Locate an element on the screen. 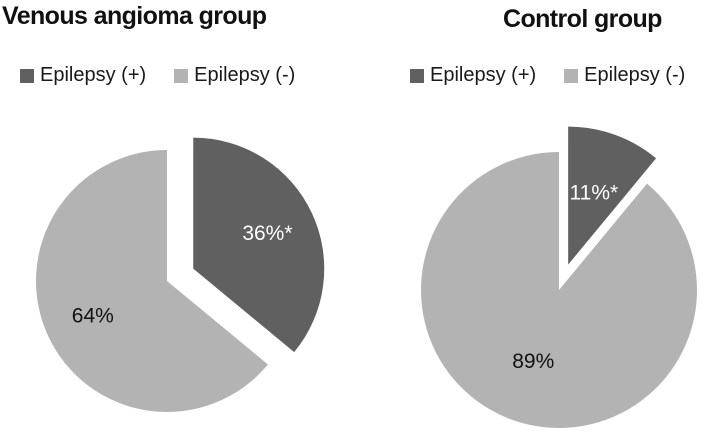  slice-value-label: 11%* is located at coordinates (594, 193).